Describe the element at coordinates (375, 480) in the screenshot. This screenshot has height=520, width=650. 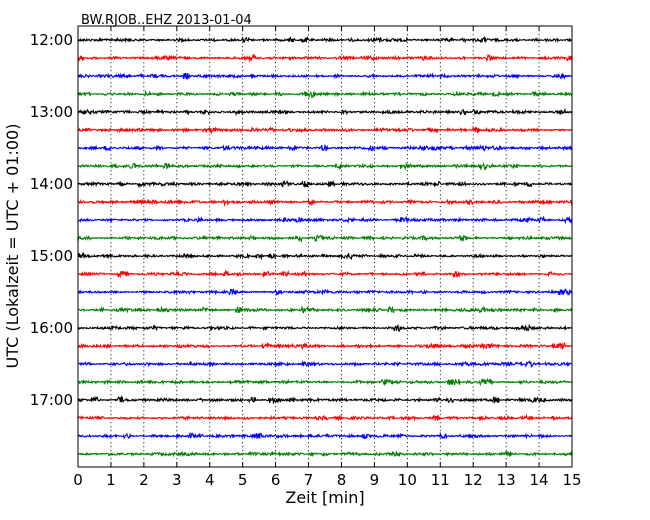
I see `x-tick-label: 9` at that location.